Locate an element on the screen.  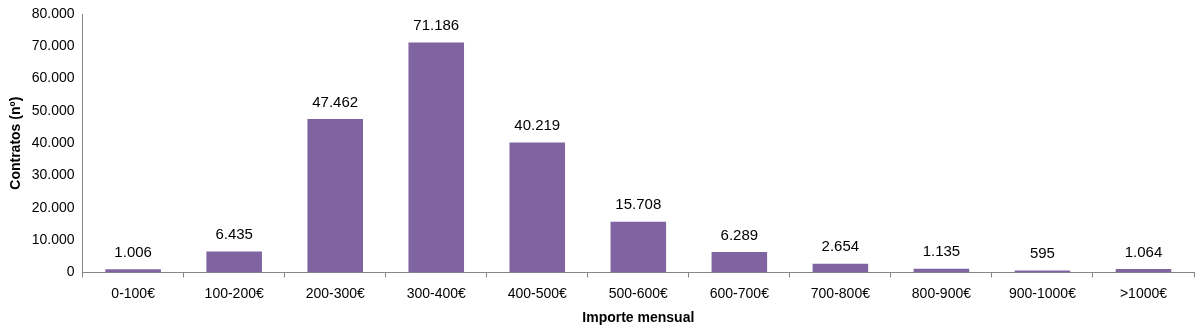
data-label: 47.462 is located at coordinates (335, 101).